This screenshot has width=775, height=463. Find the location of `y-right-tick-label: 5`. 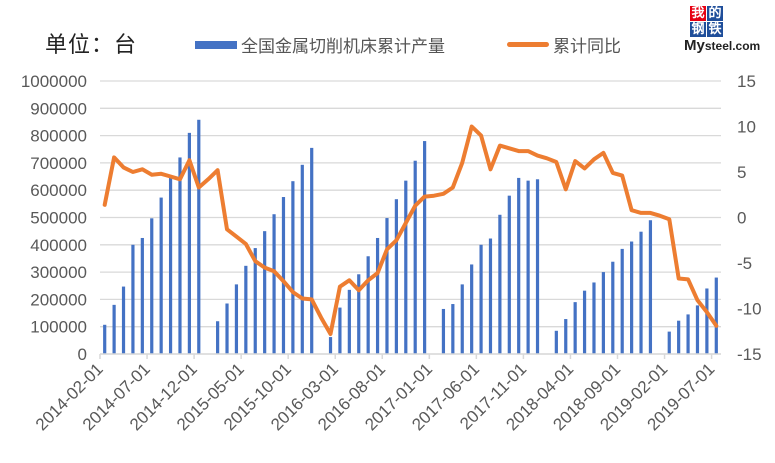

y-right-tick-label: 5 is located at coordinates (741, 172).